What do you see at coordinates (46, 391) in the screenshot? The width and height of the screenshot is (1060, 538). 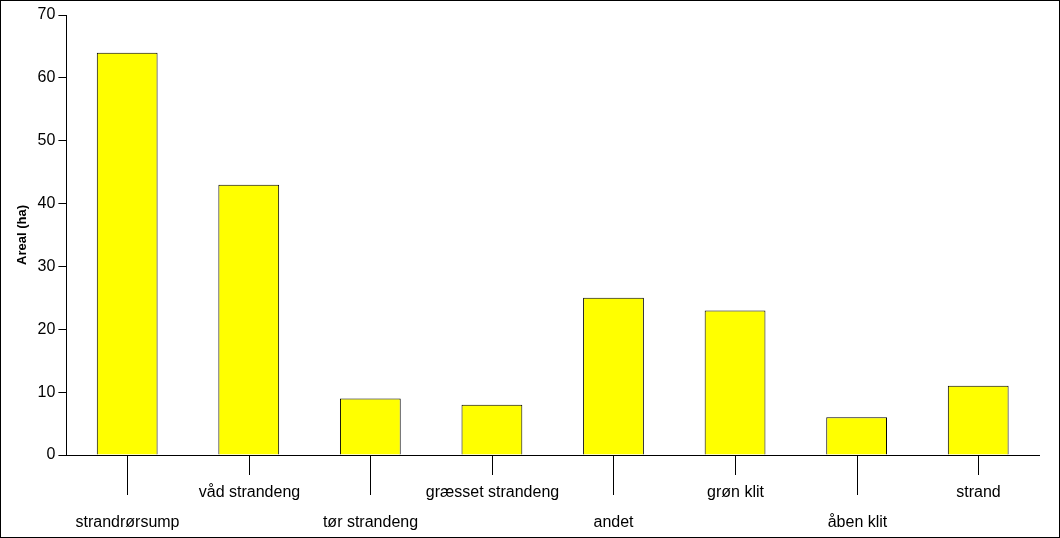 I see `y-tick-label: 10` at bounding box center [46, 391].